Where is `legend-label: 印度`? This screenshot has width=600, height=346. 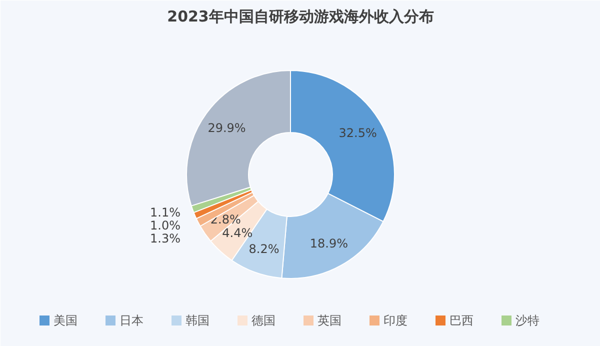 legend-label: 印度 is located at coordinates (396, 321).